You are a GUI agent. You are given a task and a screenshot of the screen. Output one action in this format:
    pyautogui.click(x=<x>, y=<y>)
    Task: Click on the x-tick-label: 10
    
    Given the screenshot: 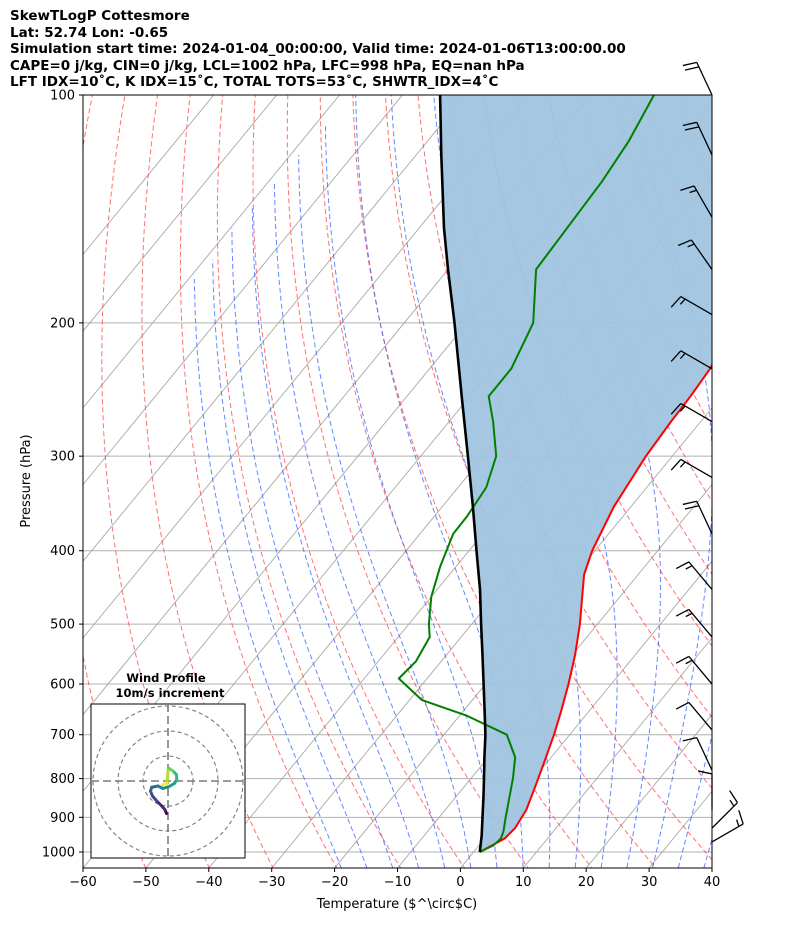 What is the action you would take?
    pyautogui.click(x=523, y=882)
    